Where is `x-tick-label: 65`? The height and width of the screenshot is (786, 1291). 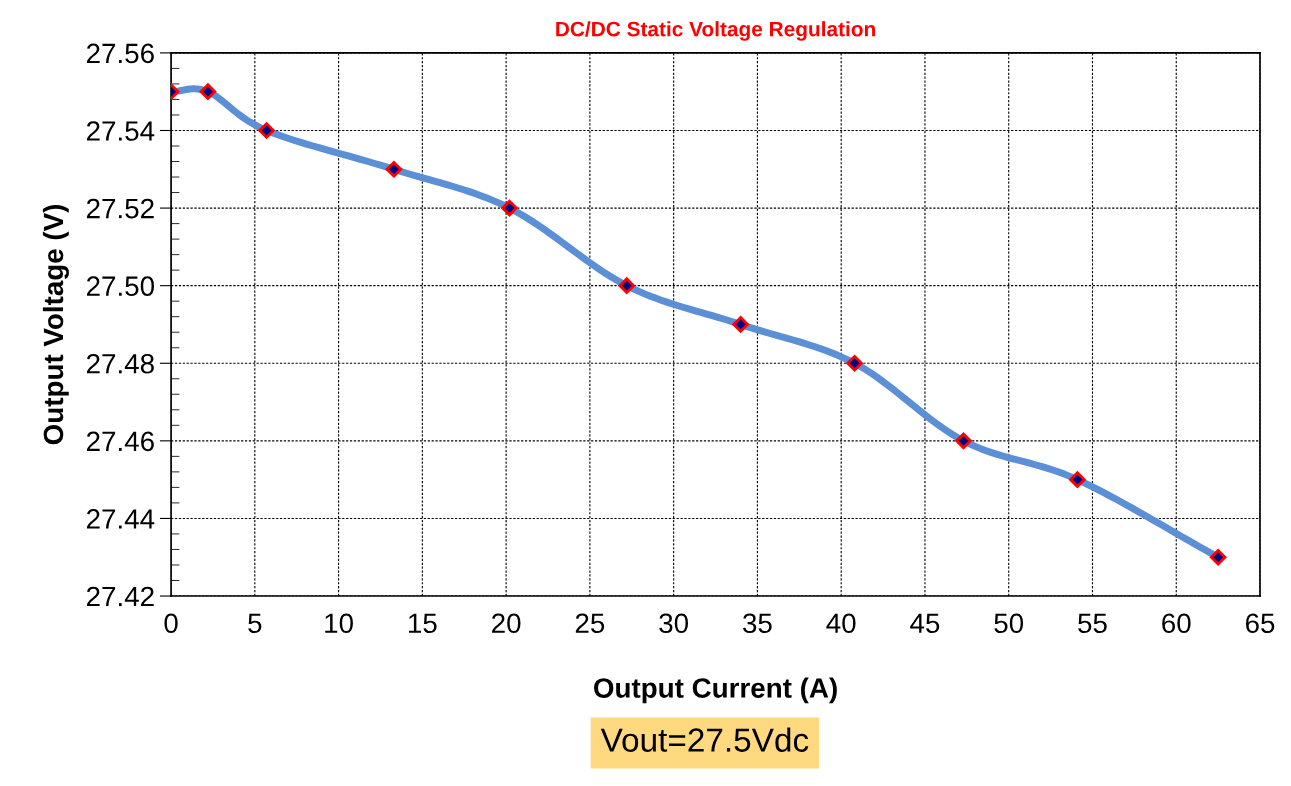 x-tick-label: 65 is located at coordinates (1260, 623).